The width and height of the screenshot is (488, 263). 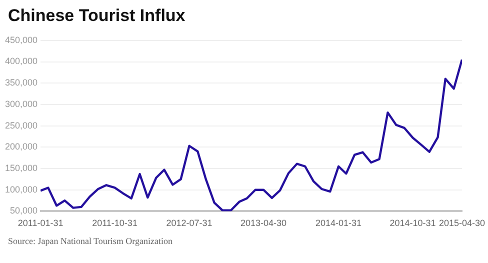 What do you see at coordinates (462, 223) in the screenshot?
I see `x-tick-label: 2015-04-30` at bounding box center [462, 223].